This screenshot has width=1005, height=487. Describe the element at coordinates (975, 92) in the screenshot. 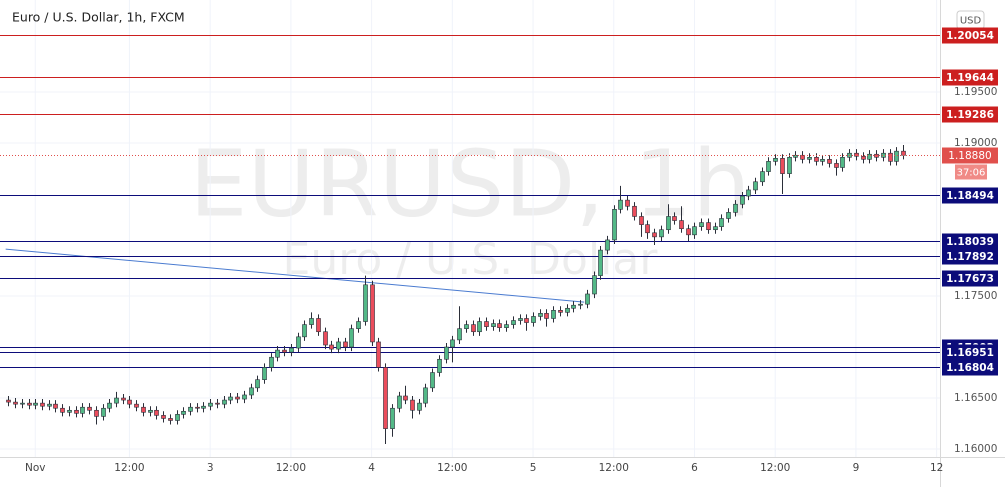

I see `y-tick-label: 1.19500` at that location.